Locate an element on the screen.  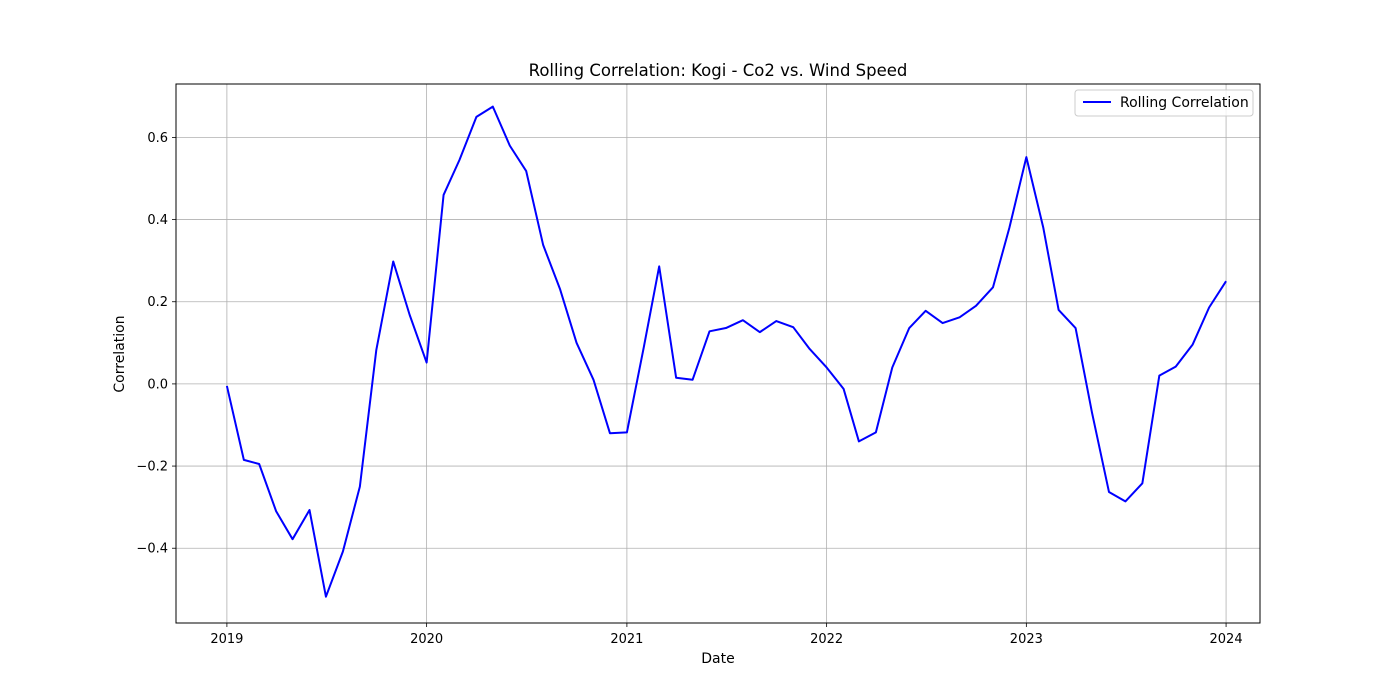
x-tick-label: 2021 is located at coordinates (626, 639).